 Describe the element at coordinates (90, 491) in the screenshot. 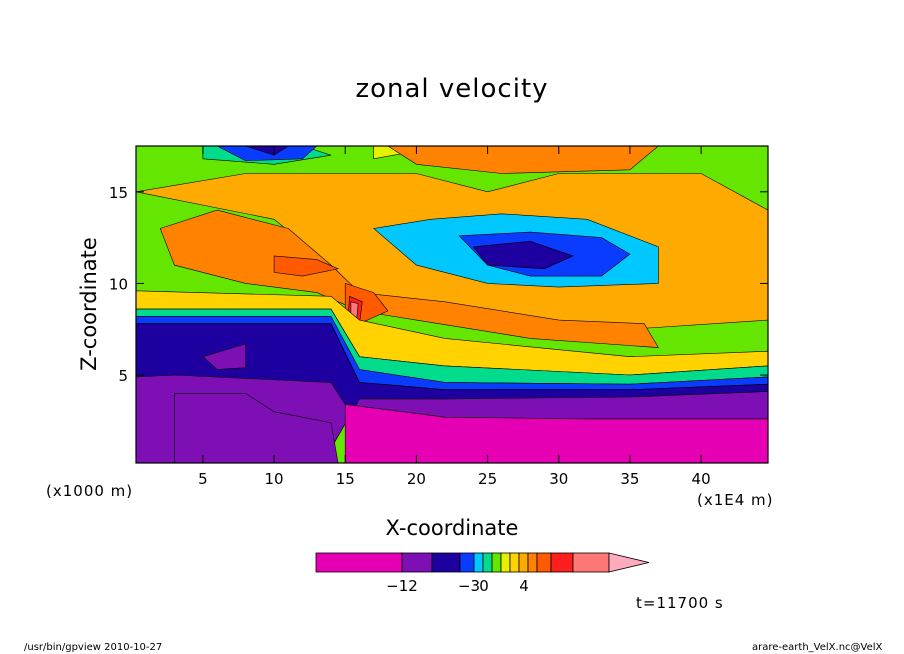

I see `x-unit-left: (x1000 m)` at that location.